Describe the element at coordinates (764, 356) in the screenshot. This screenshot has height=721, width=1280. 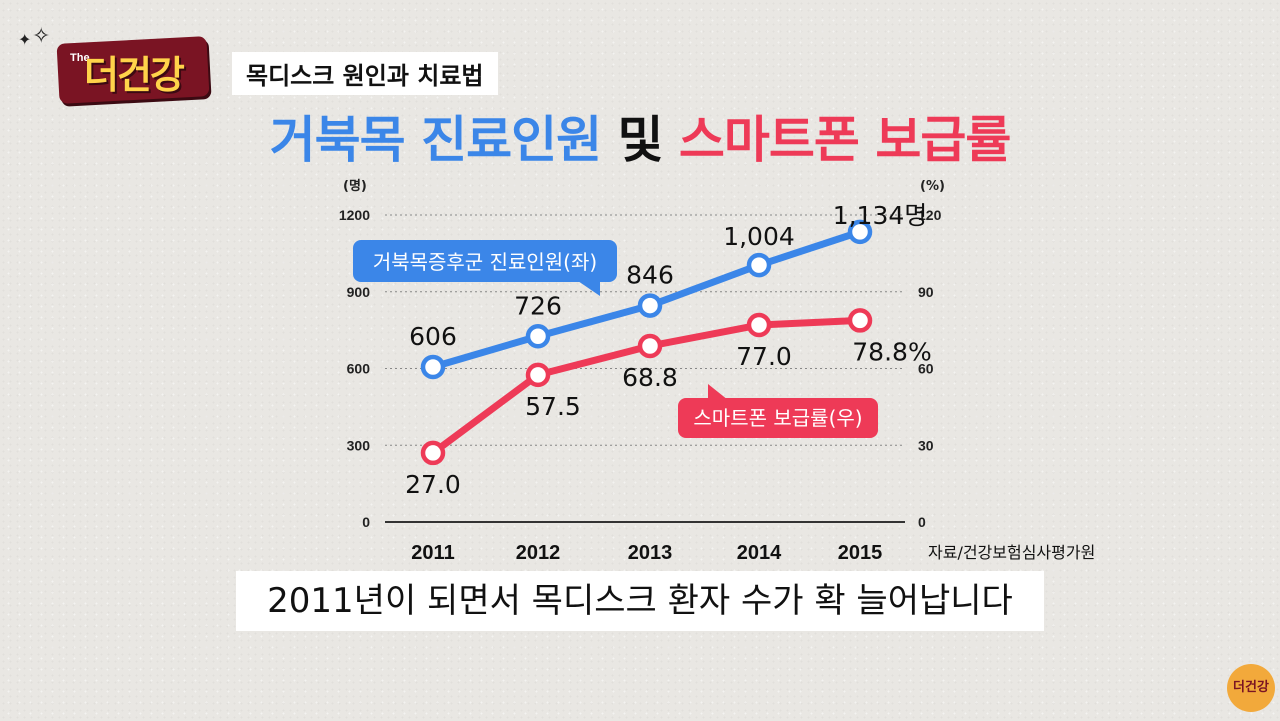
I see `data-label: 77.0` at that location.